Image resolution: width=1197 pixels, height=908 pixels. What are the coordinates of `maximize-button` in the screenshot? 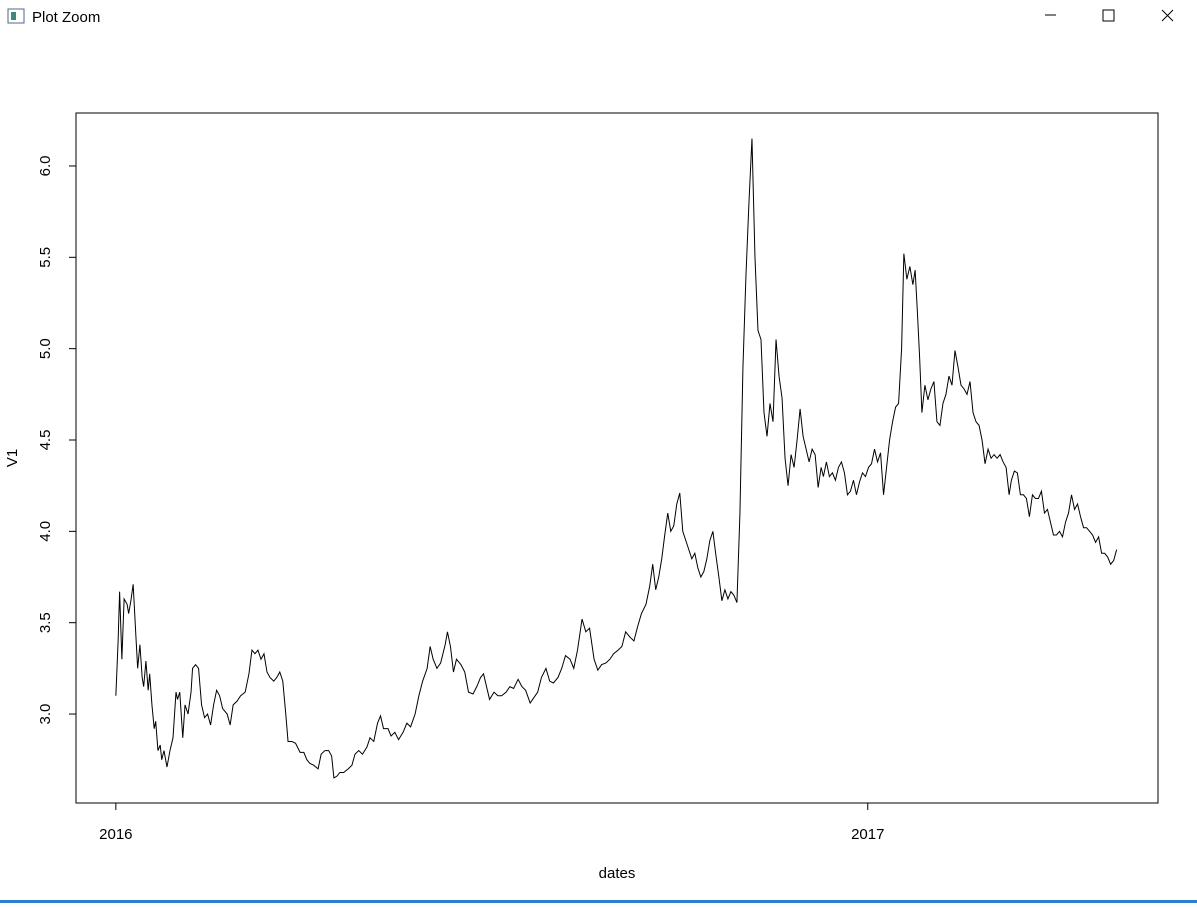 It's located at (1108, 15).